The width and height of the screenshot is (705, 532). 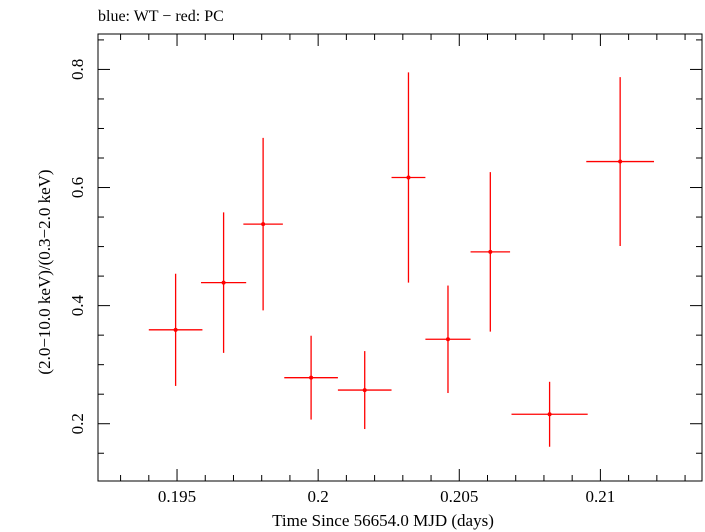 I want to click on y-tick-label: 0.8, so click(x=77, y=69).